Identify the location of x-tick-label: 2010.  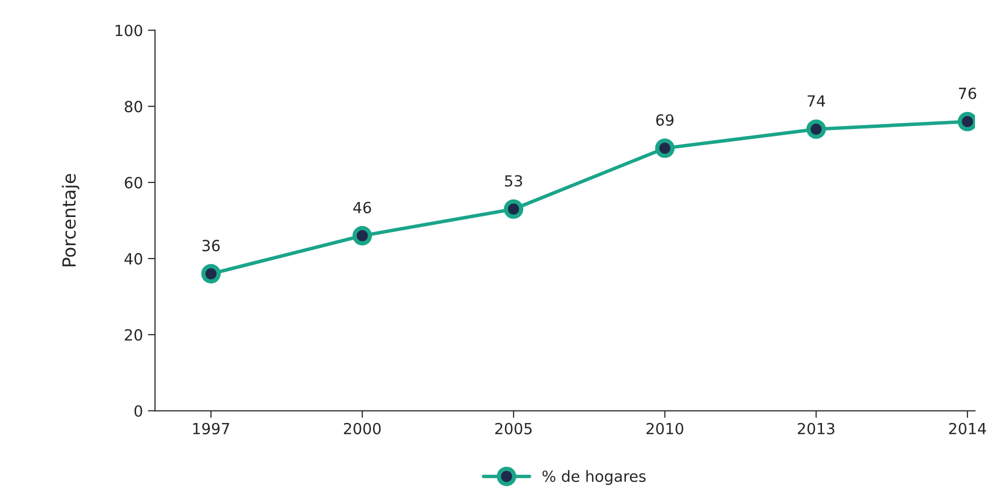
(665, 428).